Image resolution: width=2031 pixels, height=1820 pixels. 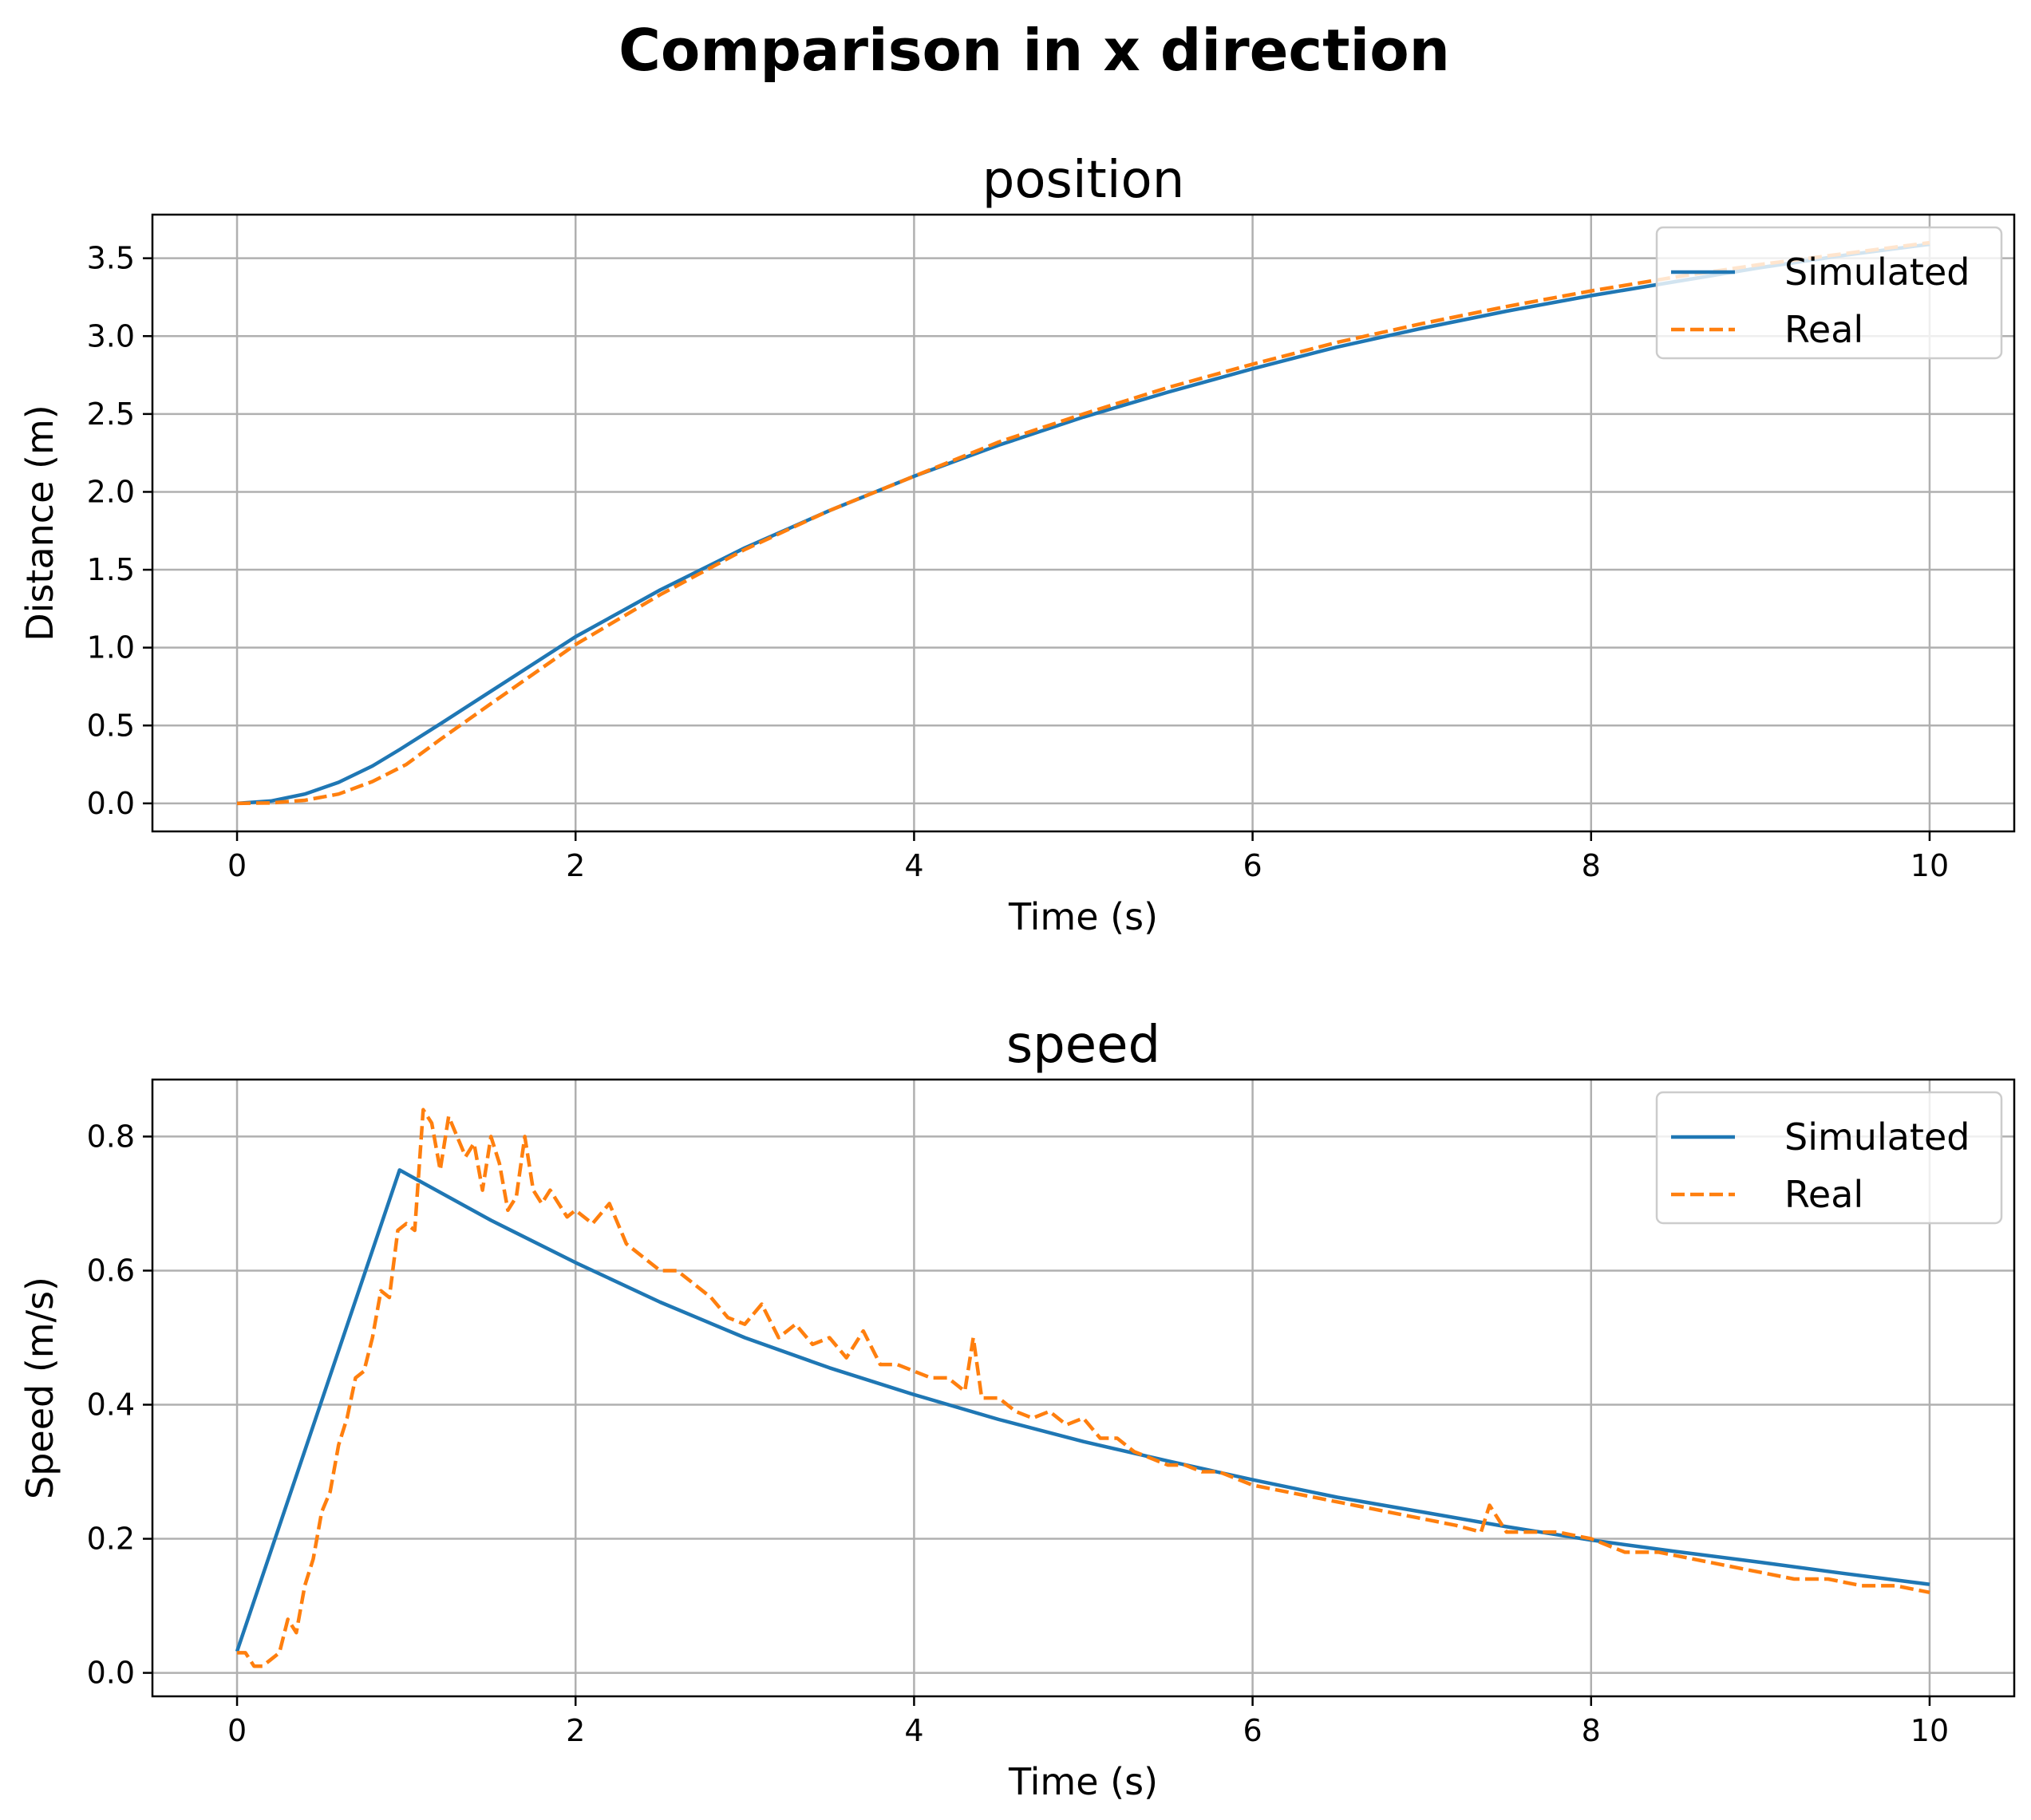 I want to click on speed-x-tick-label: 8, so click(x=1591, y=1731).